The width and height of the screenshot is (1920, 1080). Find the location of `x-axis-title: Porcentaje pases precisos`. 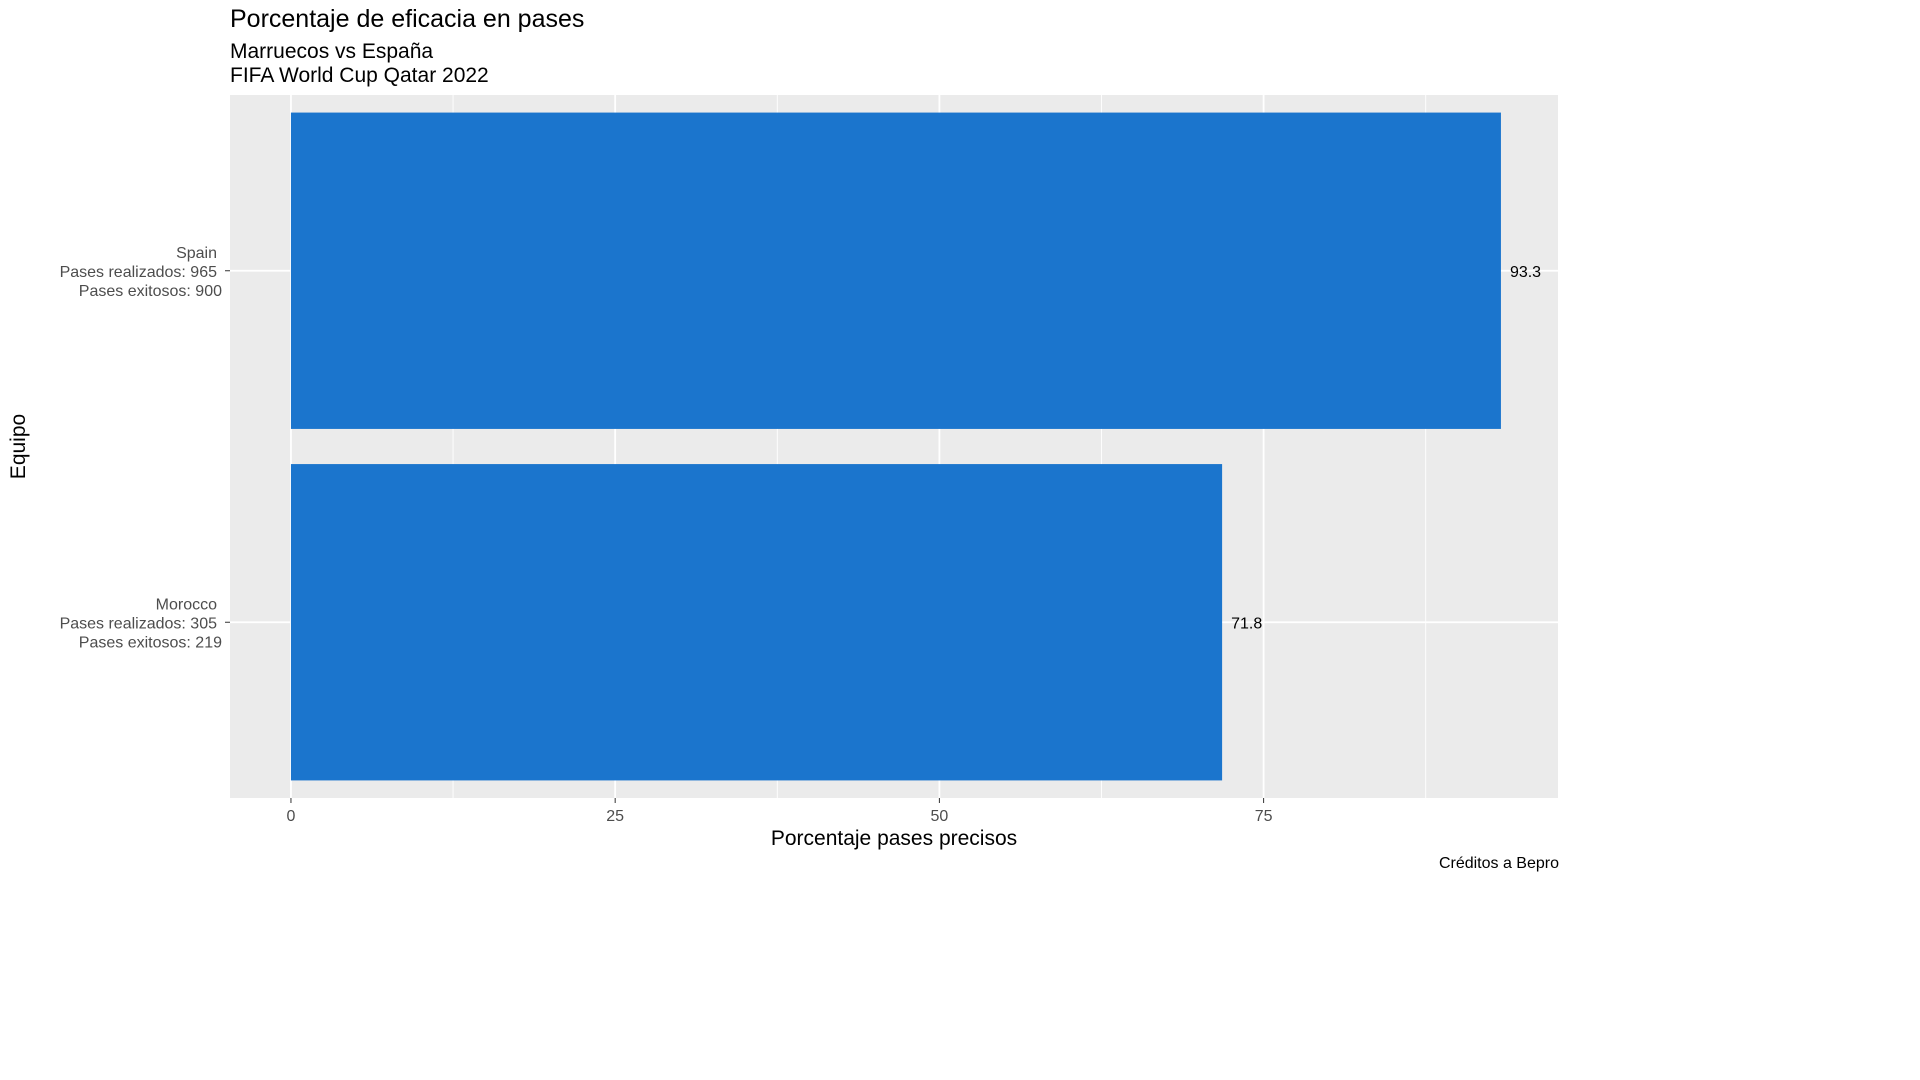

x-axis-title: Porcentaje pases precisos is located at coordinates (894, 838).